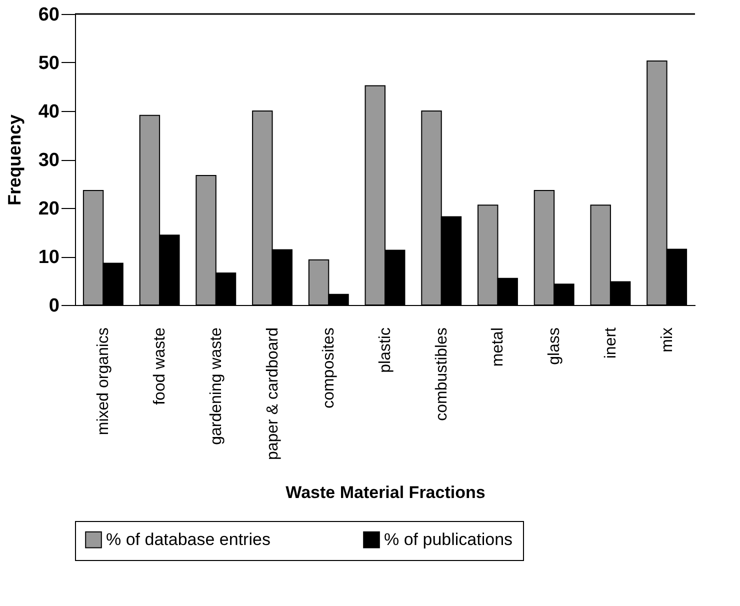  What do you see at coordinates (667, 340) in the screenshot?
I see `x-tick-label: mix` at bounding box center [667, 340].